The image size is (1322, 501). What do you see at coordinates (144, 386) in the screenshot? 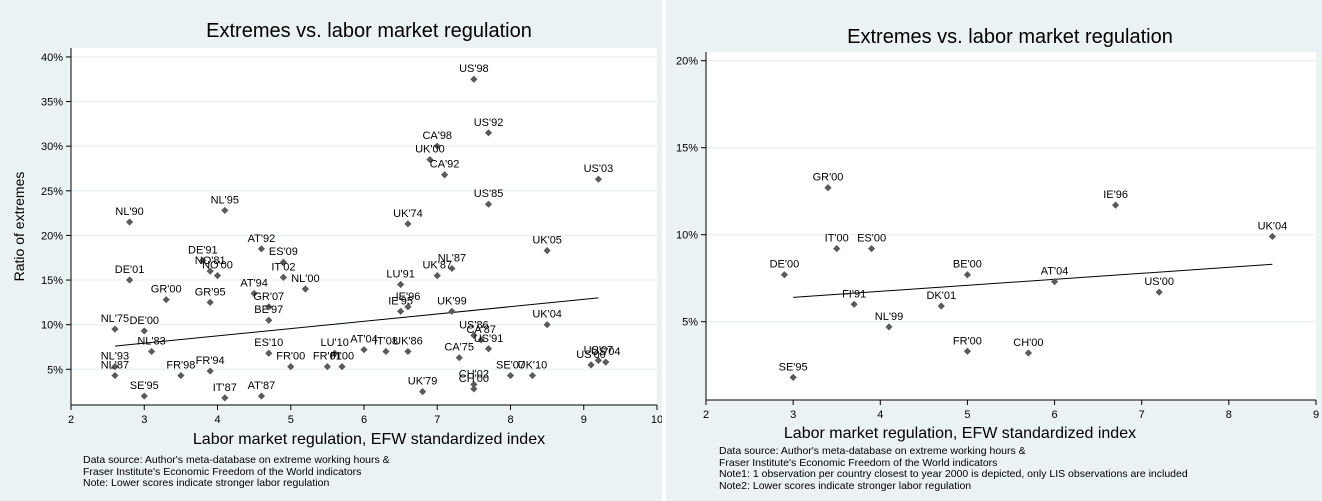
I see `left-point-label: SE'95` at bounding box center [144, 386].